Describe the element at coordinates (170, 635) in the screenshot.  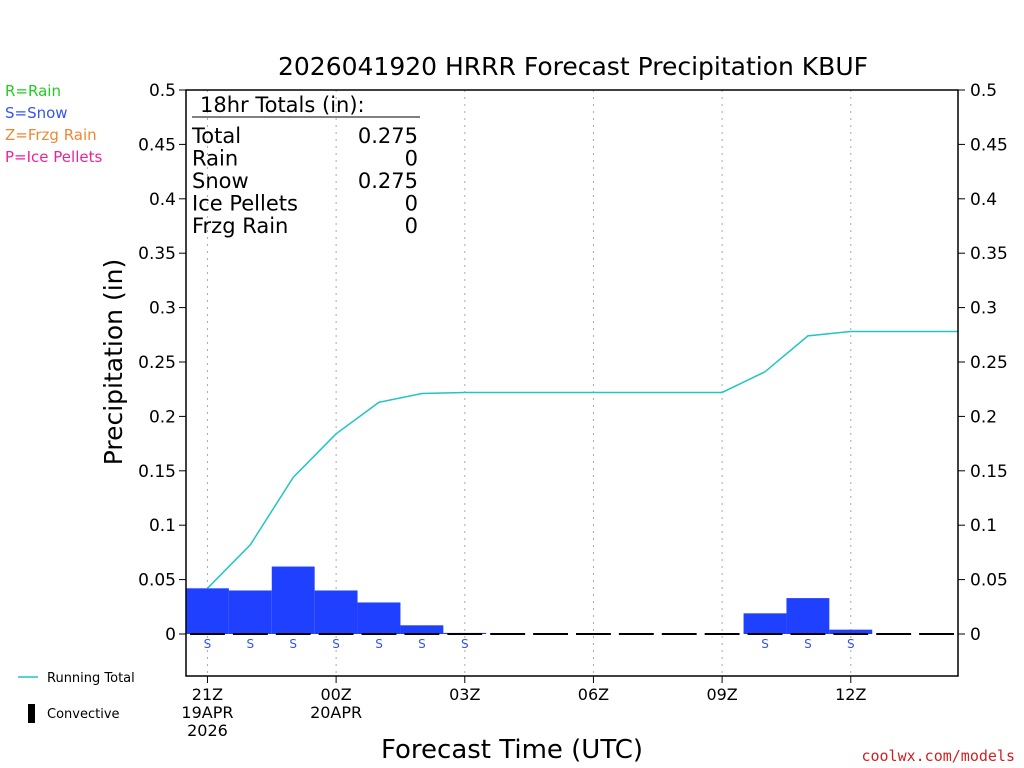
I see `y-tick-label-left: 0` at that location.